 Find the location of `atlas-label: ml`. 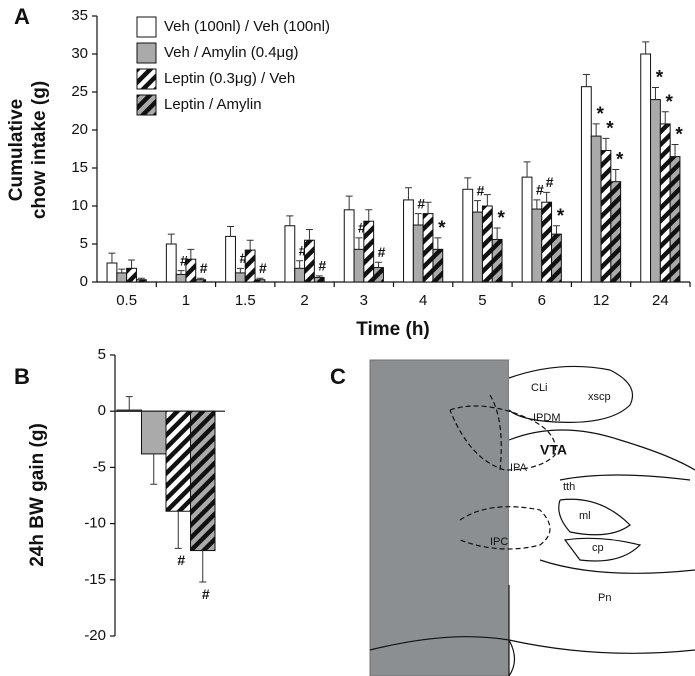

atlas-label: ml is located at coordinates (585, 516).